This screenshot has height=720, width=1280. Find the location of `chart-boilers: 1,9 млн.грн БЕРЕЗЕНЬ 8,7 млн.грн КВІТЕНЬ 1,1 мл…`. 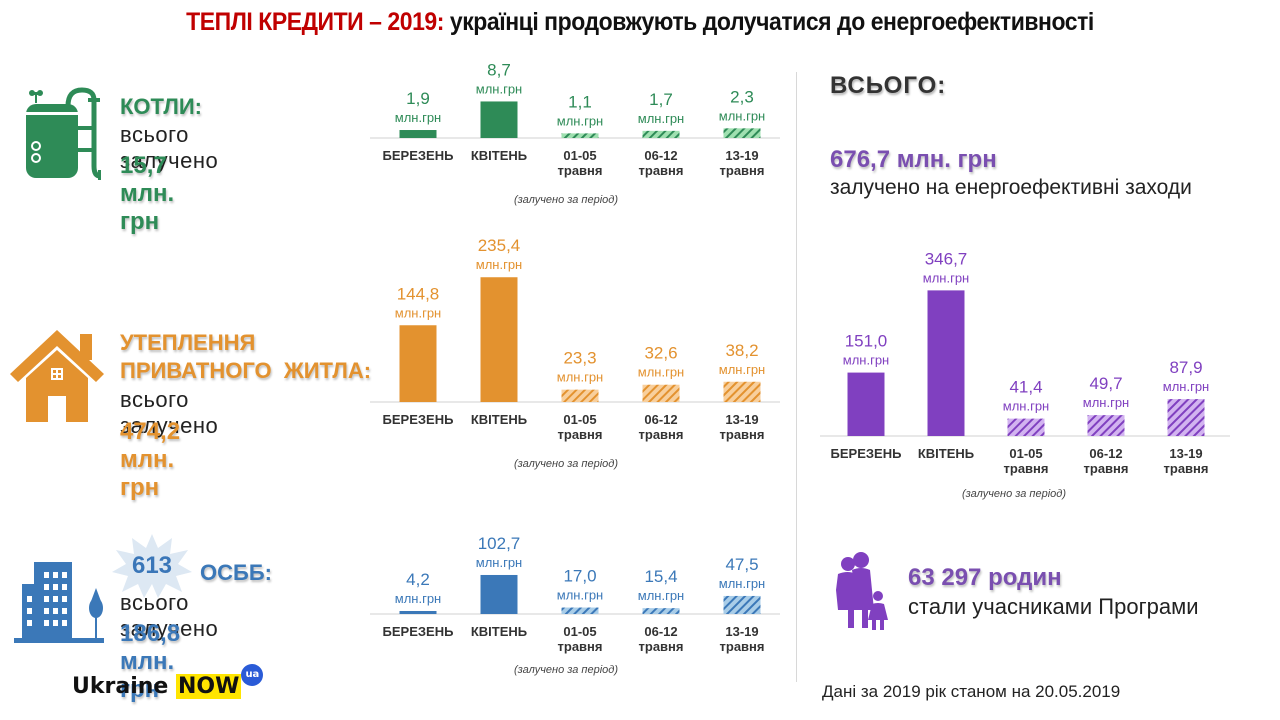

chart-boilers: 1,9 млн.грн БЕРЕЗЕНЬ 8,7 млн.грн КВІТЕНЬ 1,1 мл… is located at coordinates (580, 127).